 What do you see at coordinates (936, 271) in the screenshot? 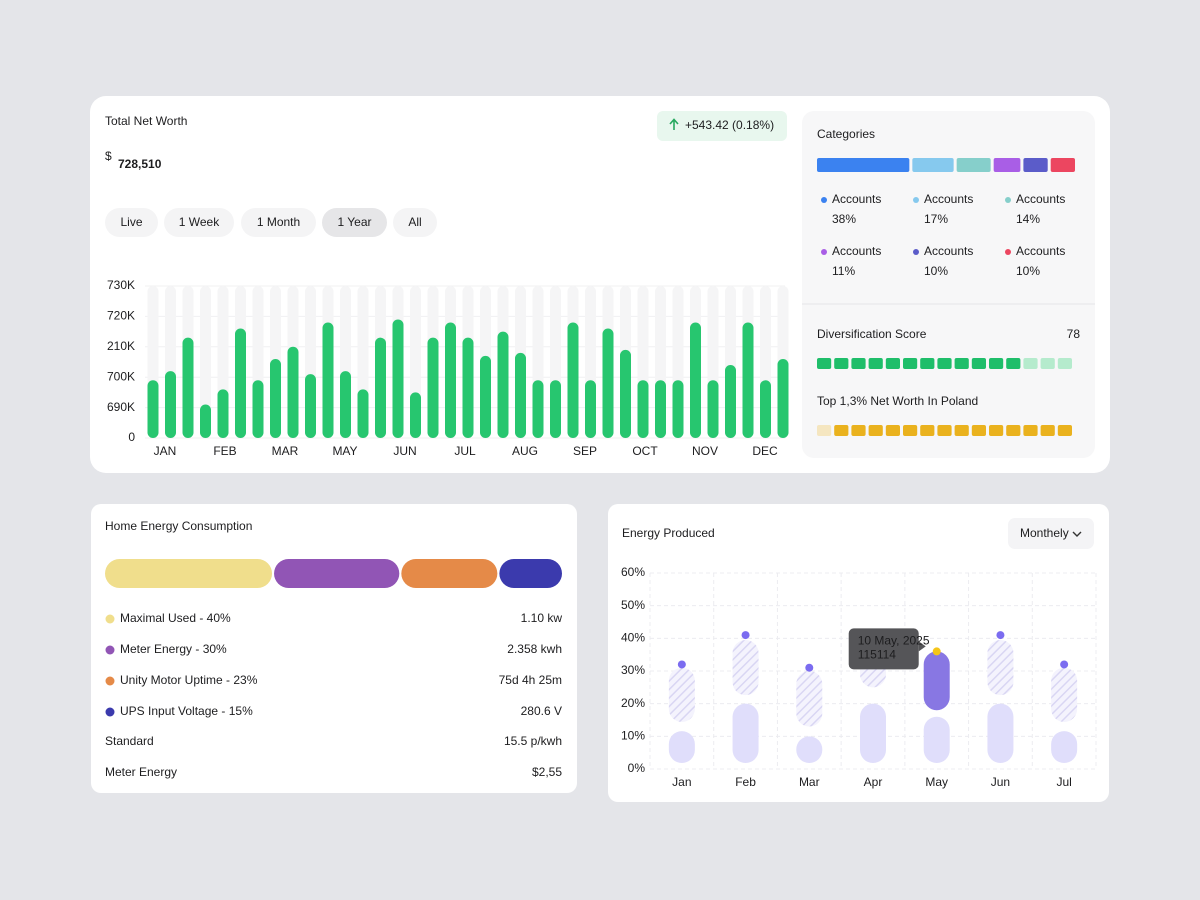
I see `legend-value: 10%` at bounding box center [936, 271].